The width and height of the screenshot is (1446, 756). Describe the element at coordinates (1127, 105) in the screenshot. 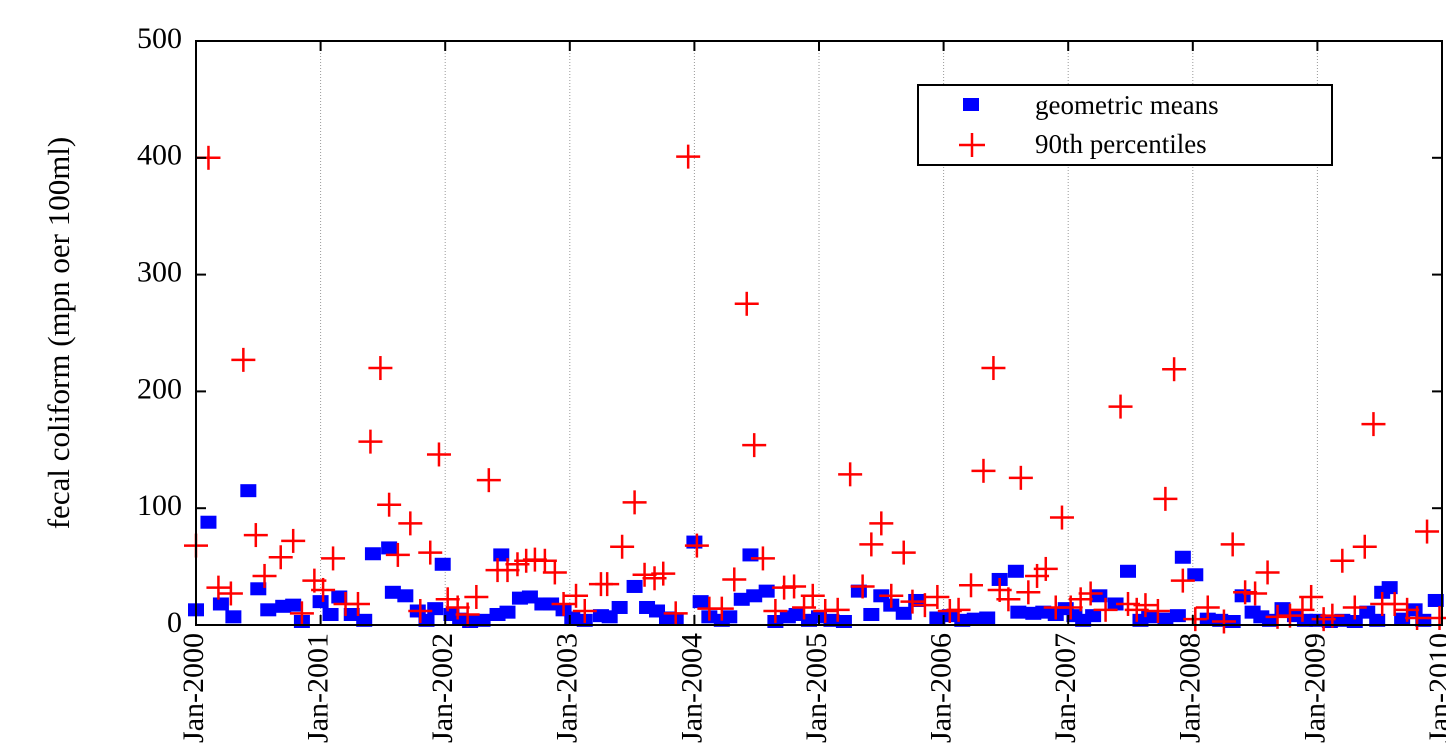

I see `legend-label-geometric-means: geometric means` at that location.